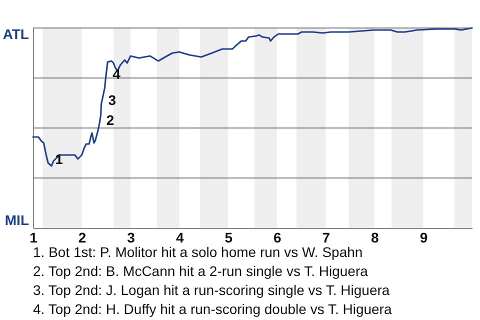  Describe the element at coordinates (112, 100) in the screenshot. I see `annotation: 3` at that location.